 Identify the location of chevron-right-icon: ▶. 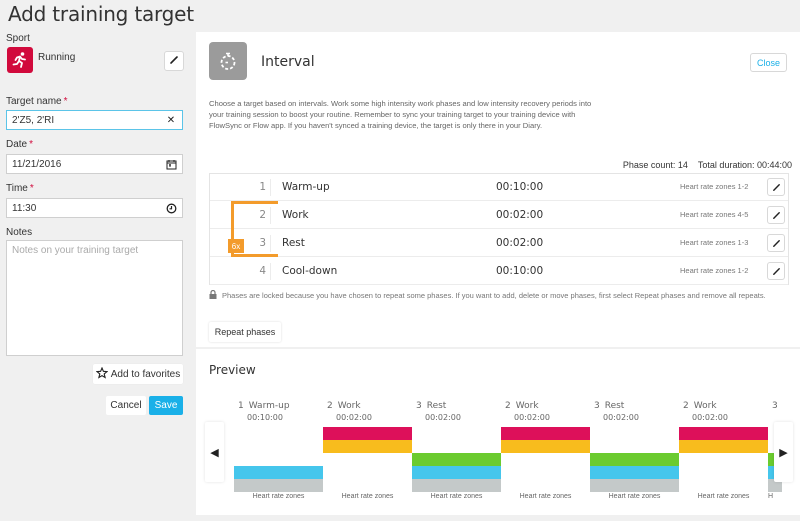
(783, 452).